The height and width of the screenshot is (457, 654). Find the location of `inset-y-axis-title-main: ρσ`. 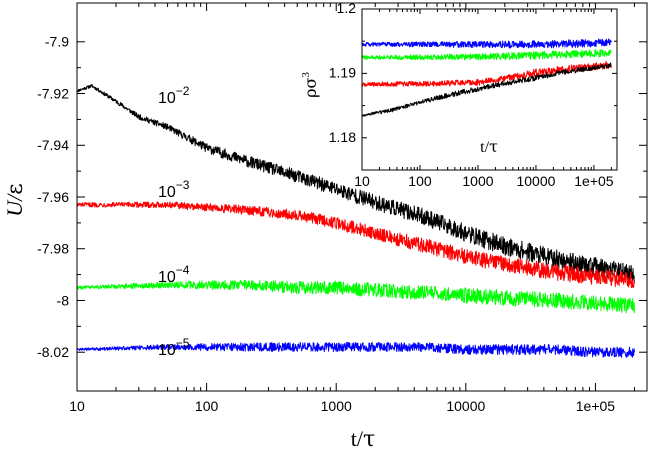

inset-y-axis-title-main: ρσ is located at coordinates (310, 88).